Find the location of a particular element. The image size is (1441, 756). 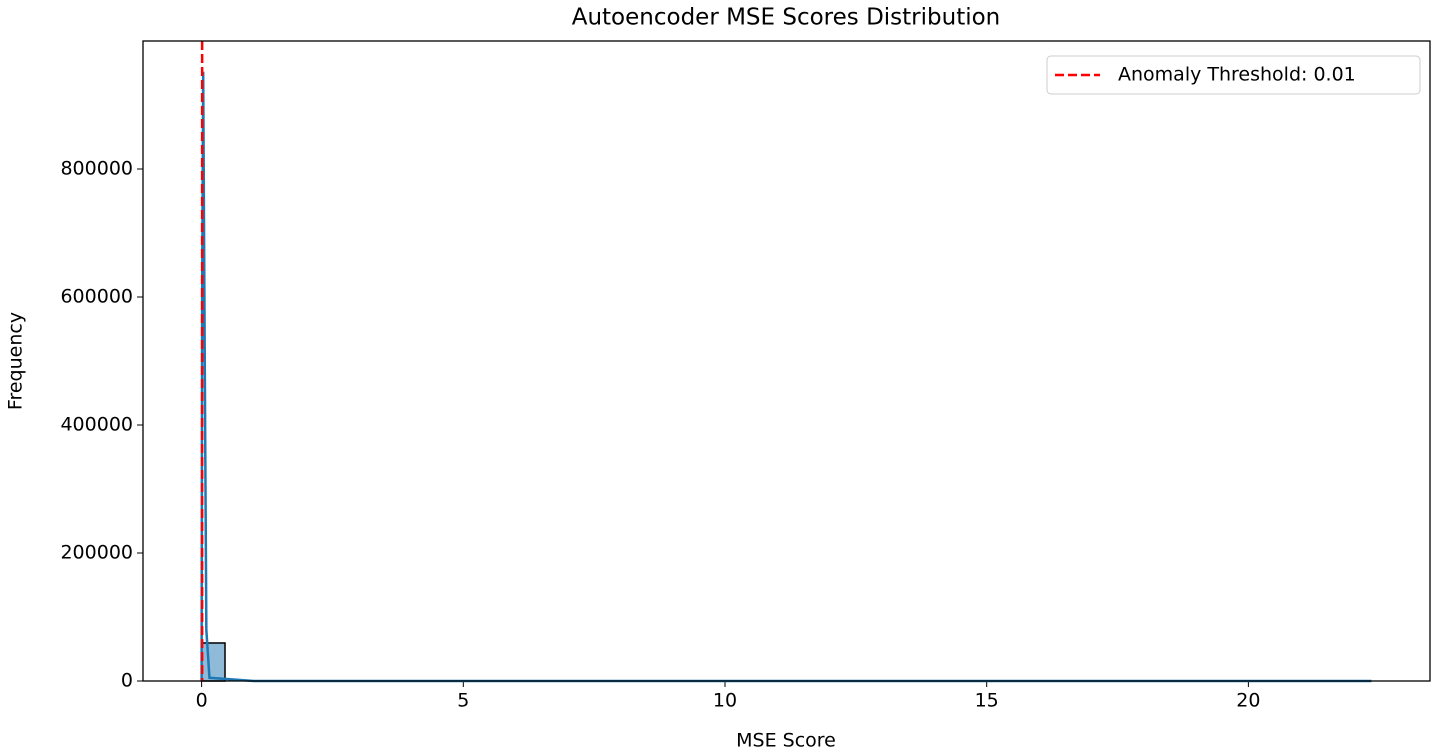

y-tick-label: 0 is located at coordinates (127, 681).